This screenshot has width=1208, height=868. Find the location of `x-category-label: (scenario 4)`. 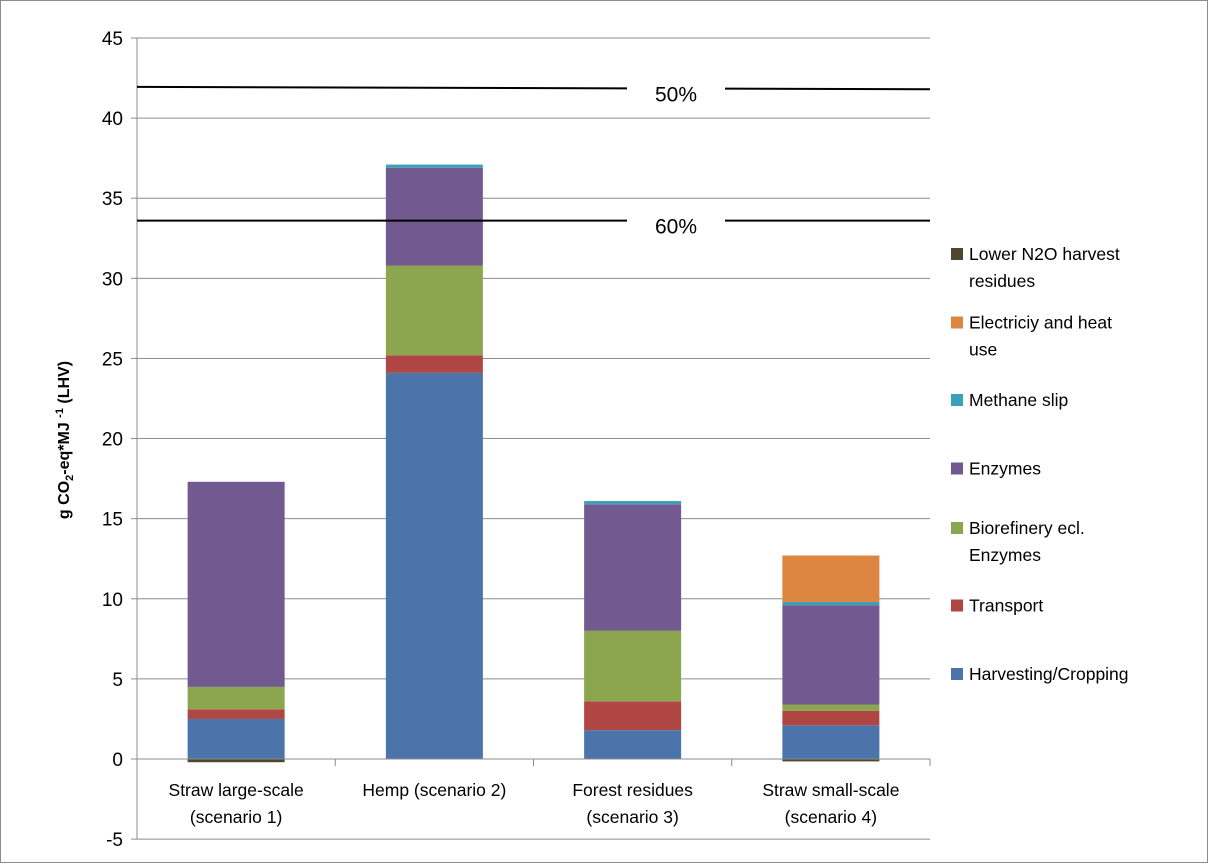

x-category-label: (scenario 4) is located at coordinates (831, 817).